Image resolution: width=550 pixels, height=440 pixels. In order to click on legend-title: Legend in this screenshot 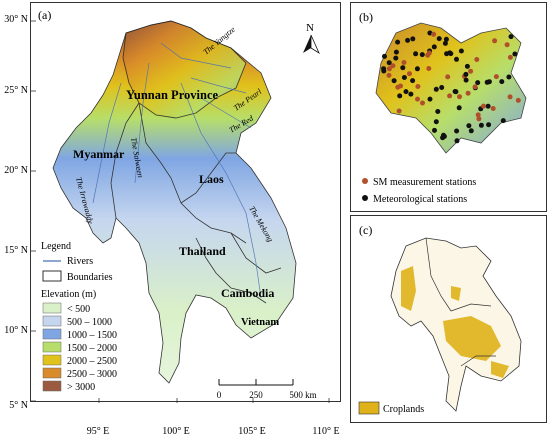, I will do `click(56, 246)`.